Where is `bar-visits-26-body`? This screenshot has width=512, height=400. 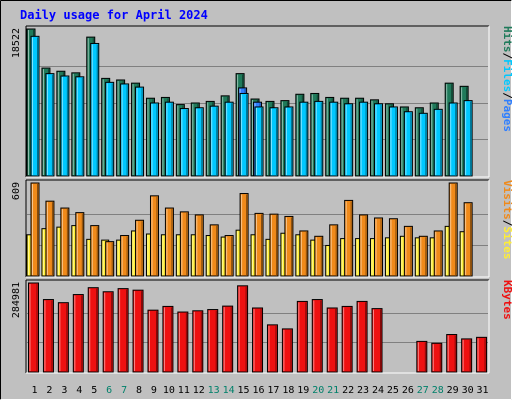
bar-visits-26-body is located at coordinates (408, 251).